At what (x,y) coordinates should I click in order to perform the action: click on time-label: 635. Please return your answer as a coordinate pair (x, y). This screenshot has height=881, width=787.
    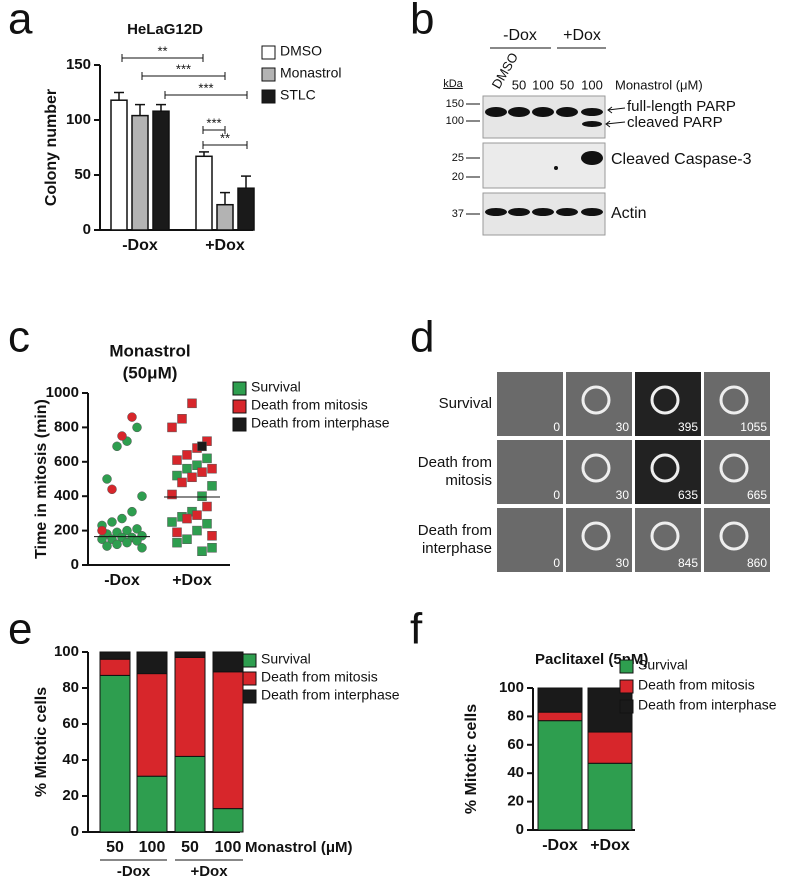
    Looking at the image, I should click on (688, 495).